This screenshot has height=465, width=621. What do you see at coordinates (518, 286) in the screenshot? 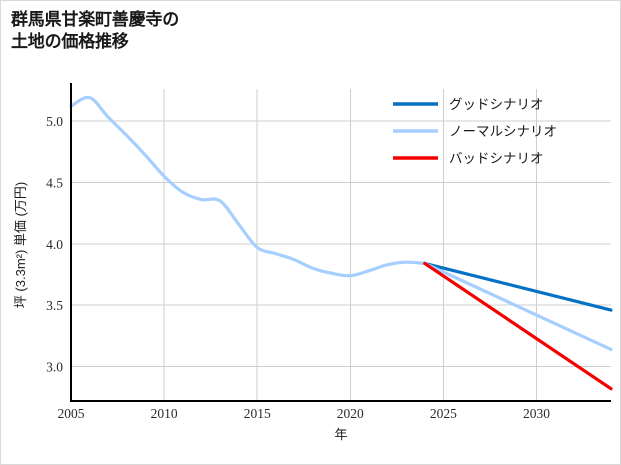
I see `series-line-グッドシナリオ` at bounding box center [518, 286].